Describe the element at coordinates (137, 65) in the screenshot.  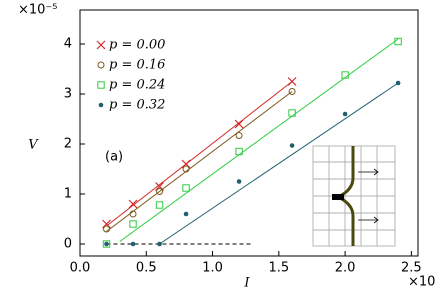
I see `legend-label: p = 0.16` at that location.